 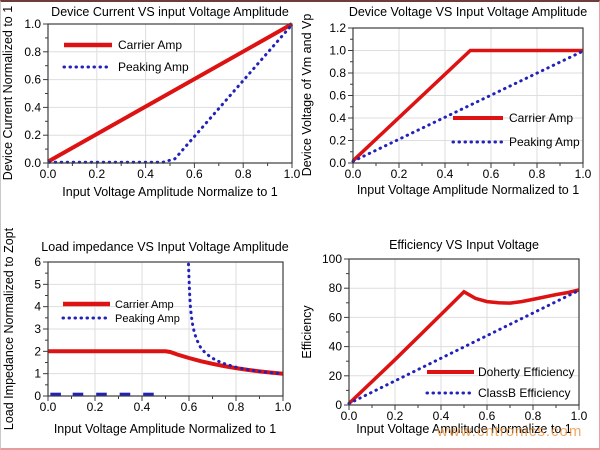 I want to click on y-tick-label: 80, so click(x=336, y=288).